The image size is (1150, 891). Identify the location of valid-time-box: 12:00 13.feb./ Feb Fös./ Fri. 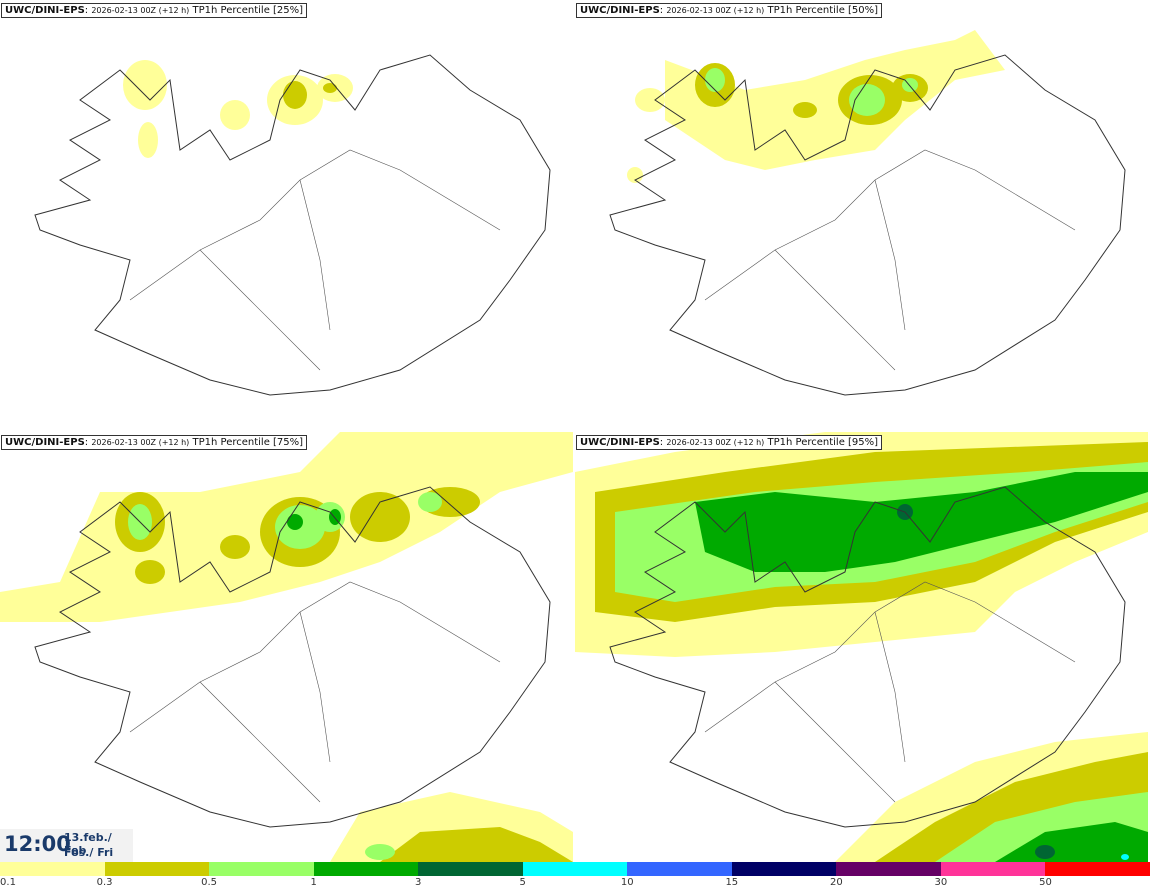
(66, 845).